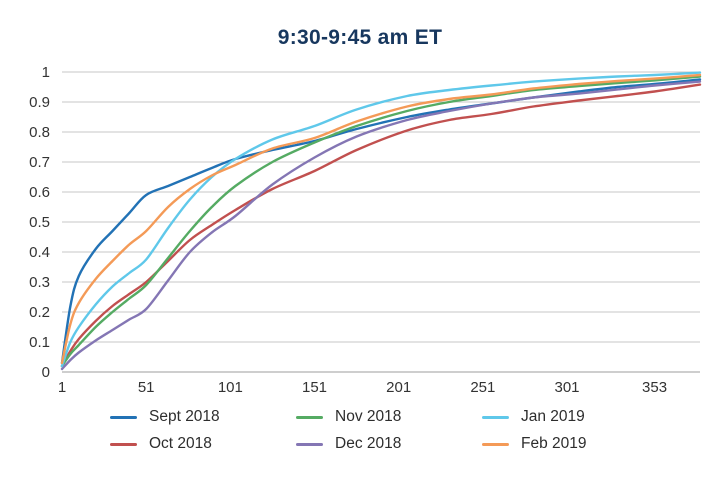 This screenshot has width=720, height=500. What do you see at coordinates (482, 387) in the screenshot?
I see `x-tick-label: 251` at bounding box center [482, 387].